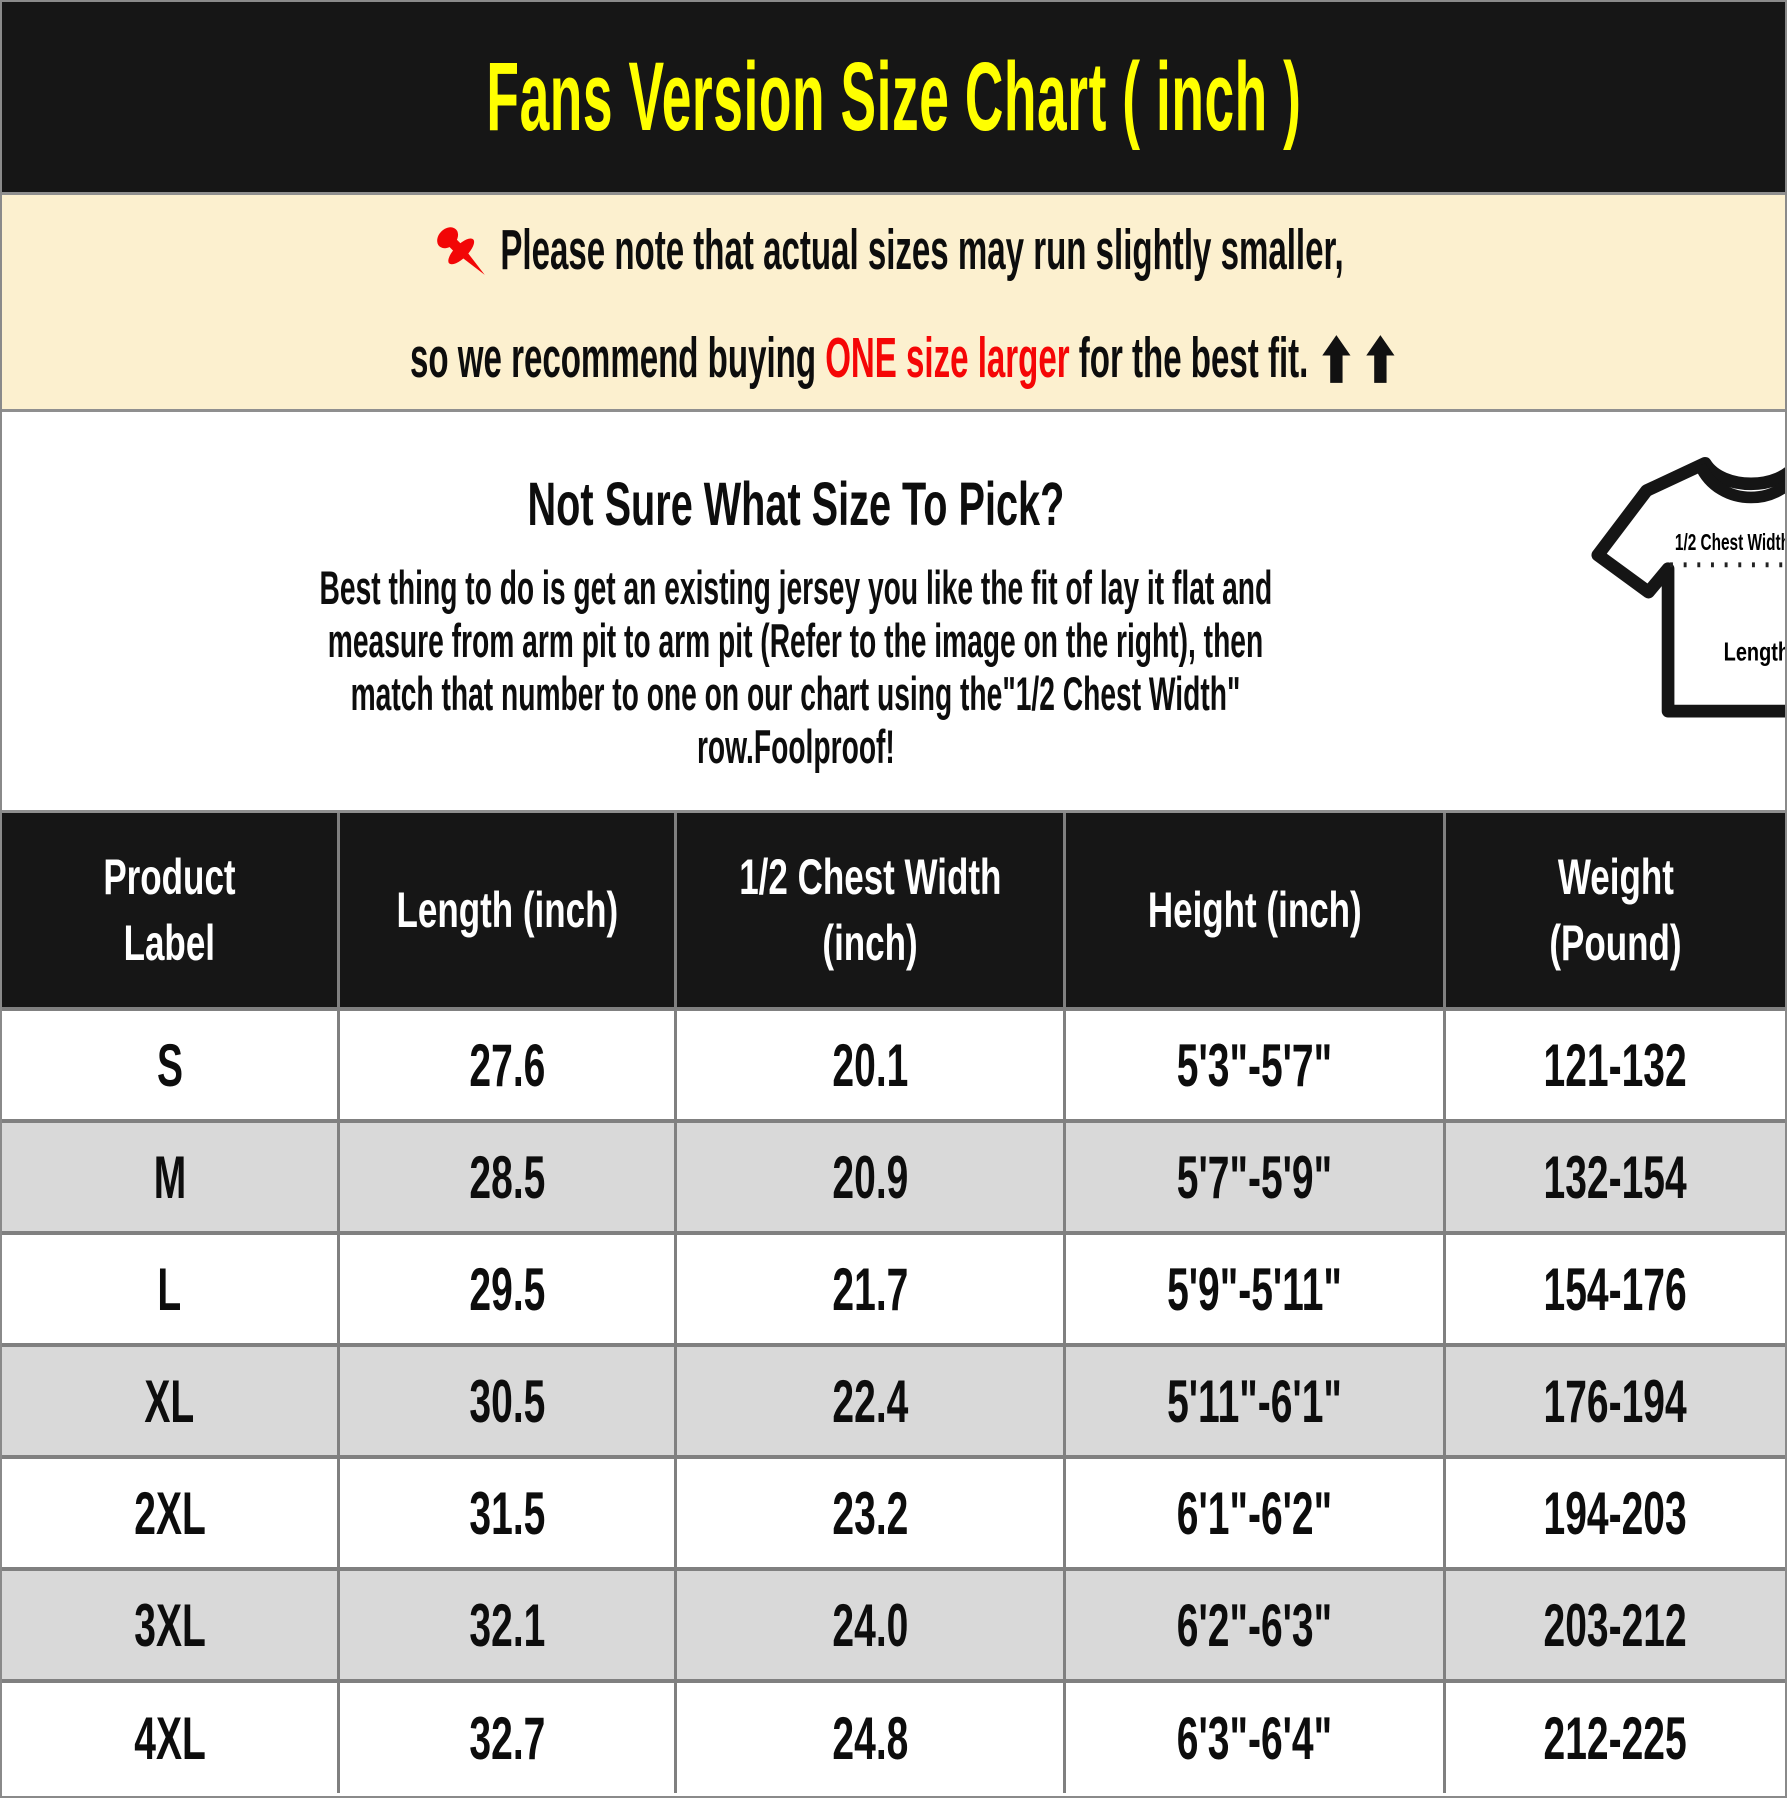 The height and width of the screenshot is (1798, 1787). Describe the element at coordinates (869, 1064) in the screenshot. I see `table-cell: 20.1` at that location.